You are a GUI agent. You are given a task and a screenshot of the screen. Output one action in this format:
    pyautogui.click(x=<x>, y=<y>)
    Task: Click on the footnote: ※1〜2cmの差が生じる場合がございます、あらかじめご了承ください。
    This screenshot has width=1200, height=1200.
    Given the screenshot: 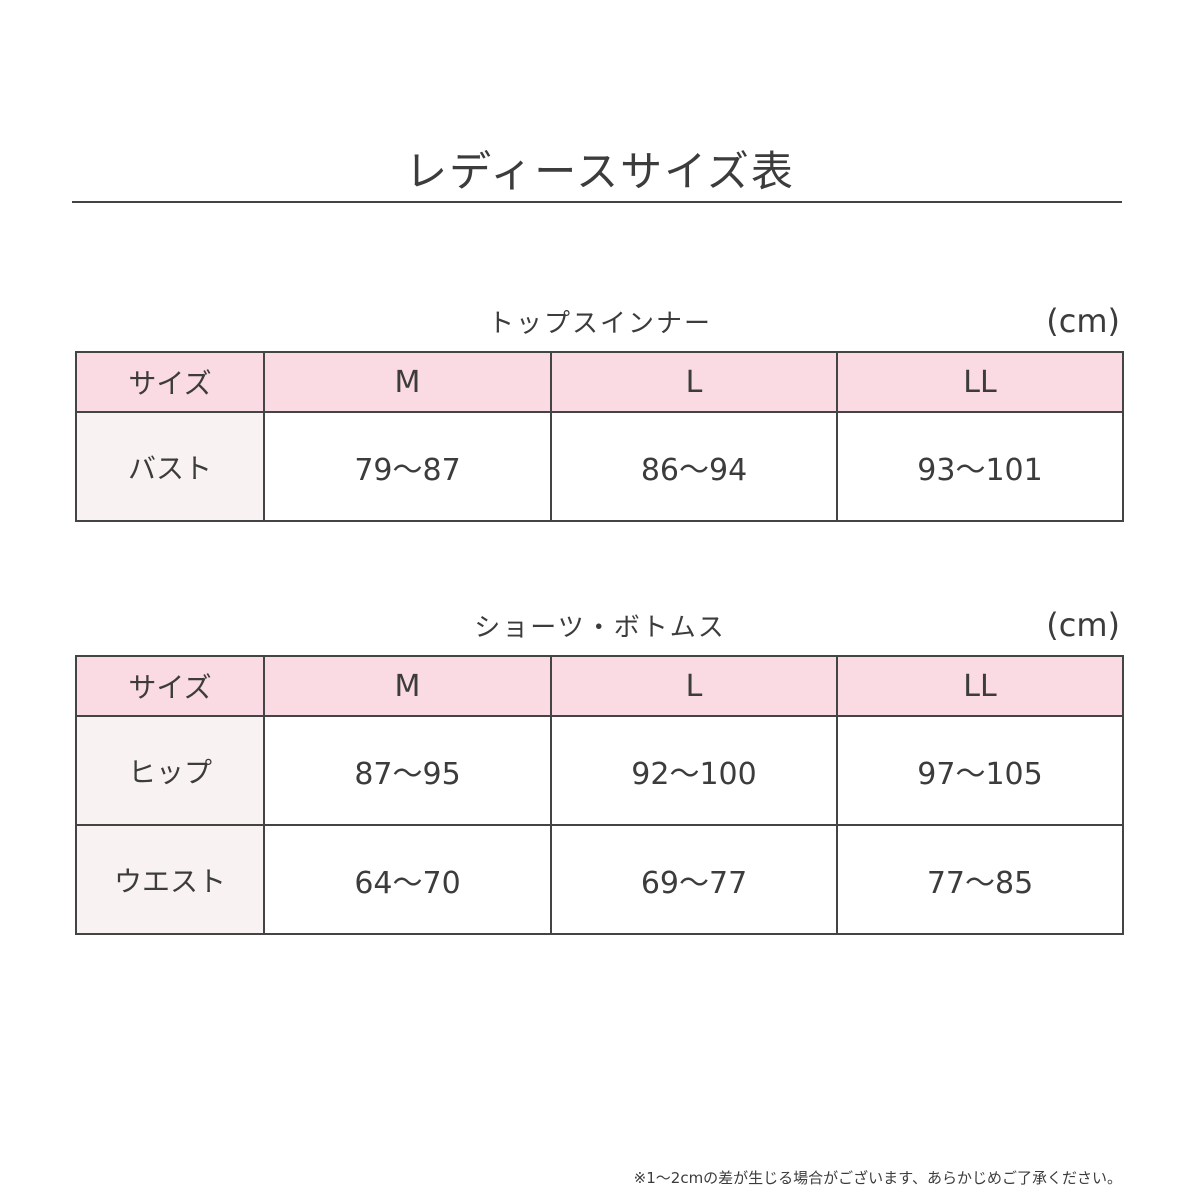 What is the action you would take?
    pyautogui.click(x=877, y=1178)
    